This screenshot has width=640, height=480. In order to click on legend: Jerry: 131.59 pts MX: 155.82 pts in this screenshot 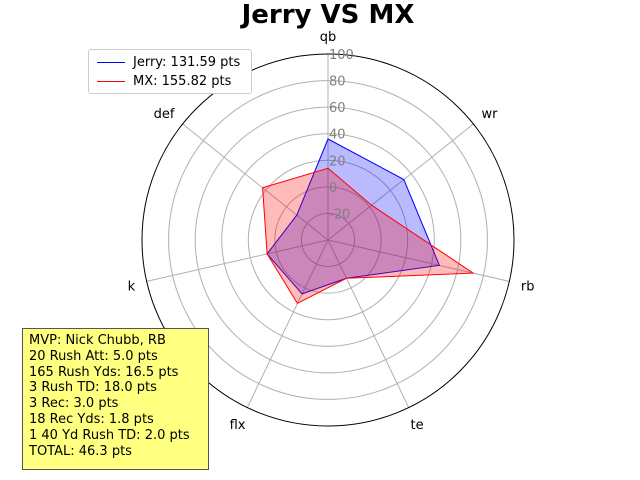, I will do `click(170, 71)`.